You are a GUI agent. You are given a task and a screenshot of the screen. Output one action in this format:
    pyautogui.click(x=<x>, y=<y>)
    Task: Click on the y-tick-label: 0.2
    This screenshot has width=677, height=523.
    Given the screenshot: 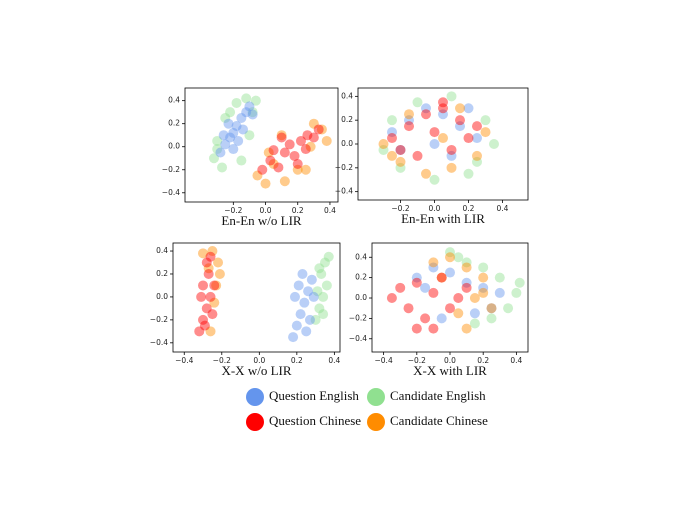 What is the action you would take?
    pyautogui.click(x=347, y=119)
    